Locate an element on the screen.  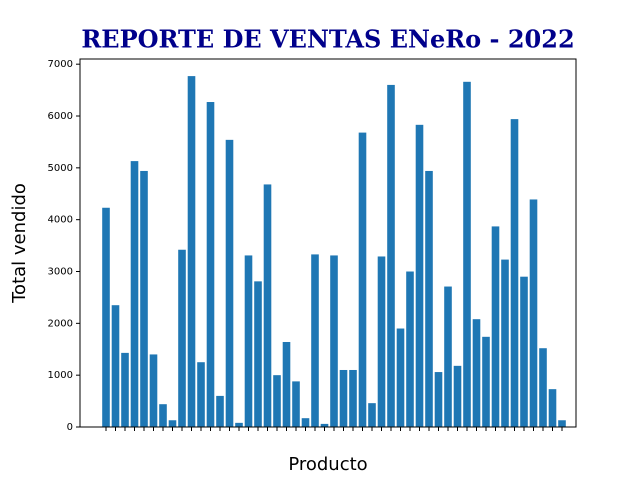
y-tick-label: 5000 is located at coordinates (60, 168).